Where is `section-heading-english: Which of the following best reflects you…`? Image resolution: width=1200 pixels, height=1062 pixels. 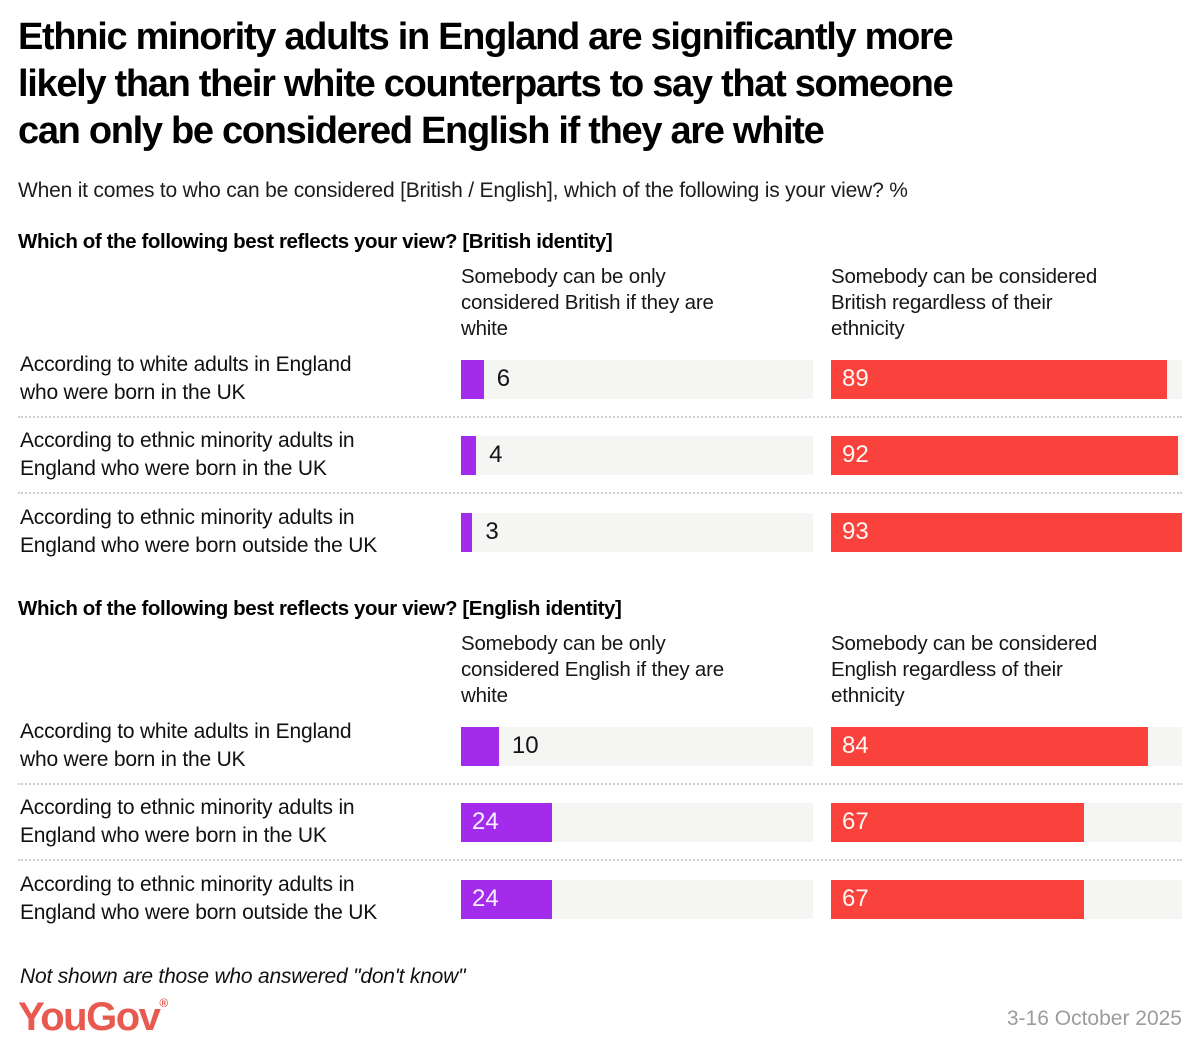 section-heading-english: Which of the following best reflects you… is located at coordinates (320, 608).